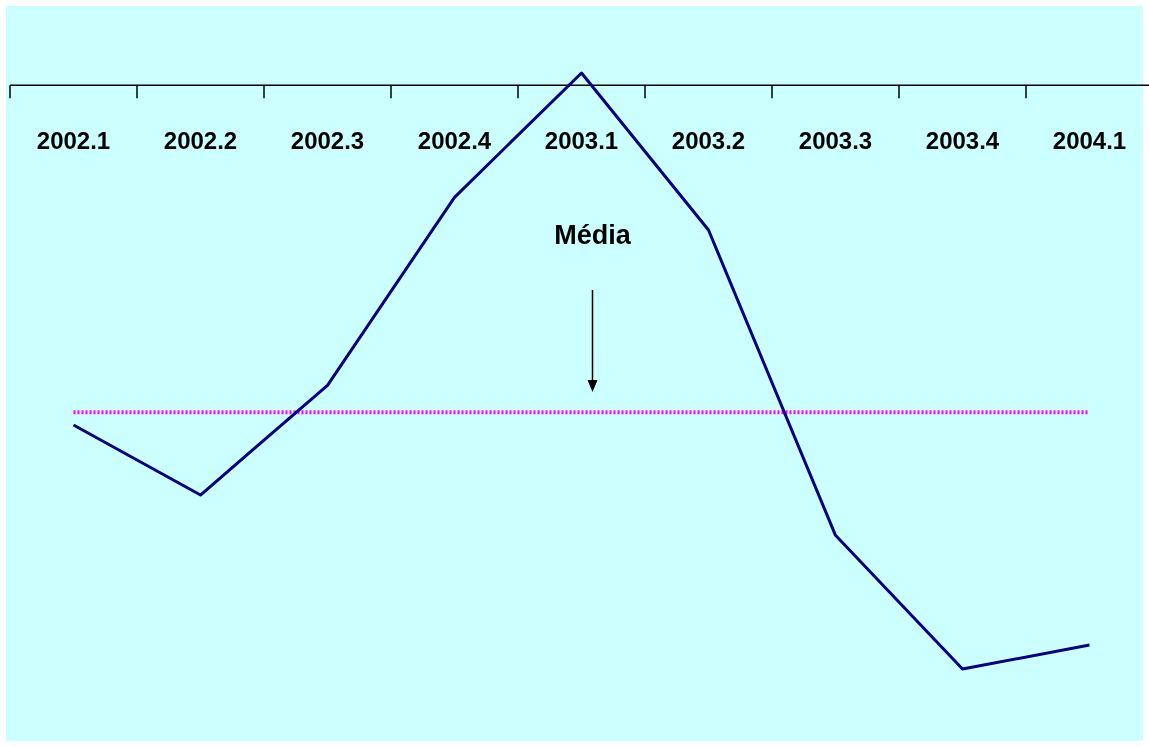 The image size is (1149, 747). Describe the element at coordinates (581, 141) in the screenshot. I see `x-tick-label: 2003.1` at that location.